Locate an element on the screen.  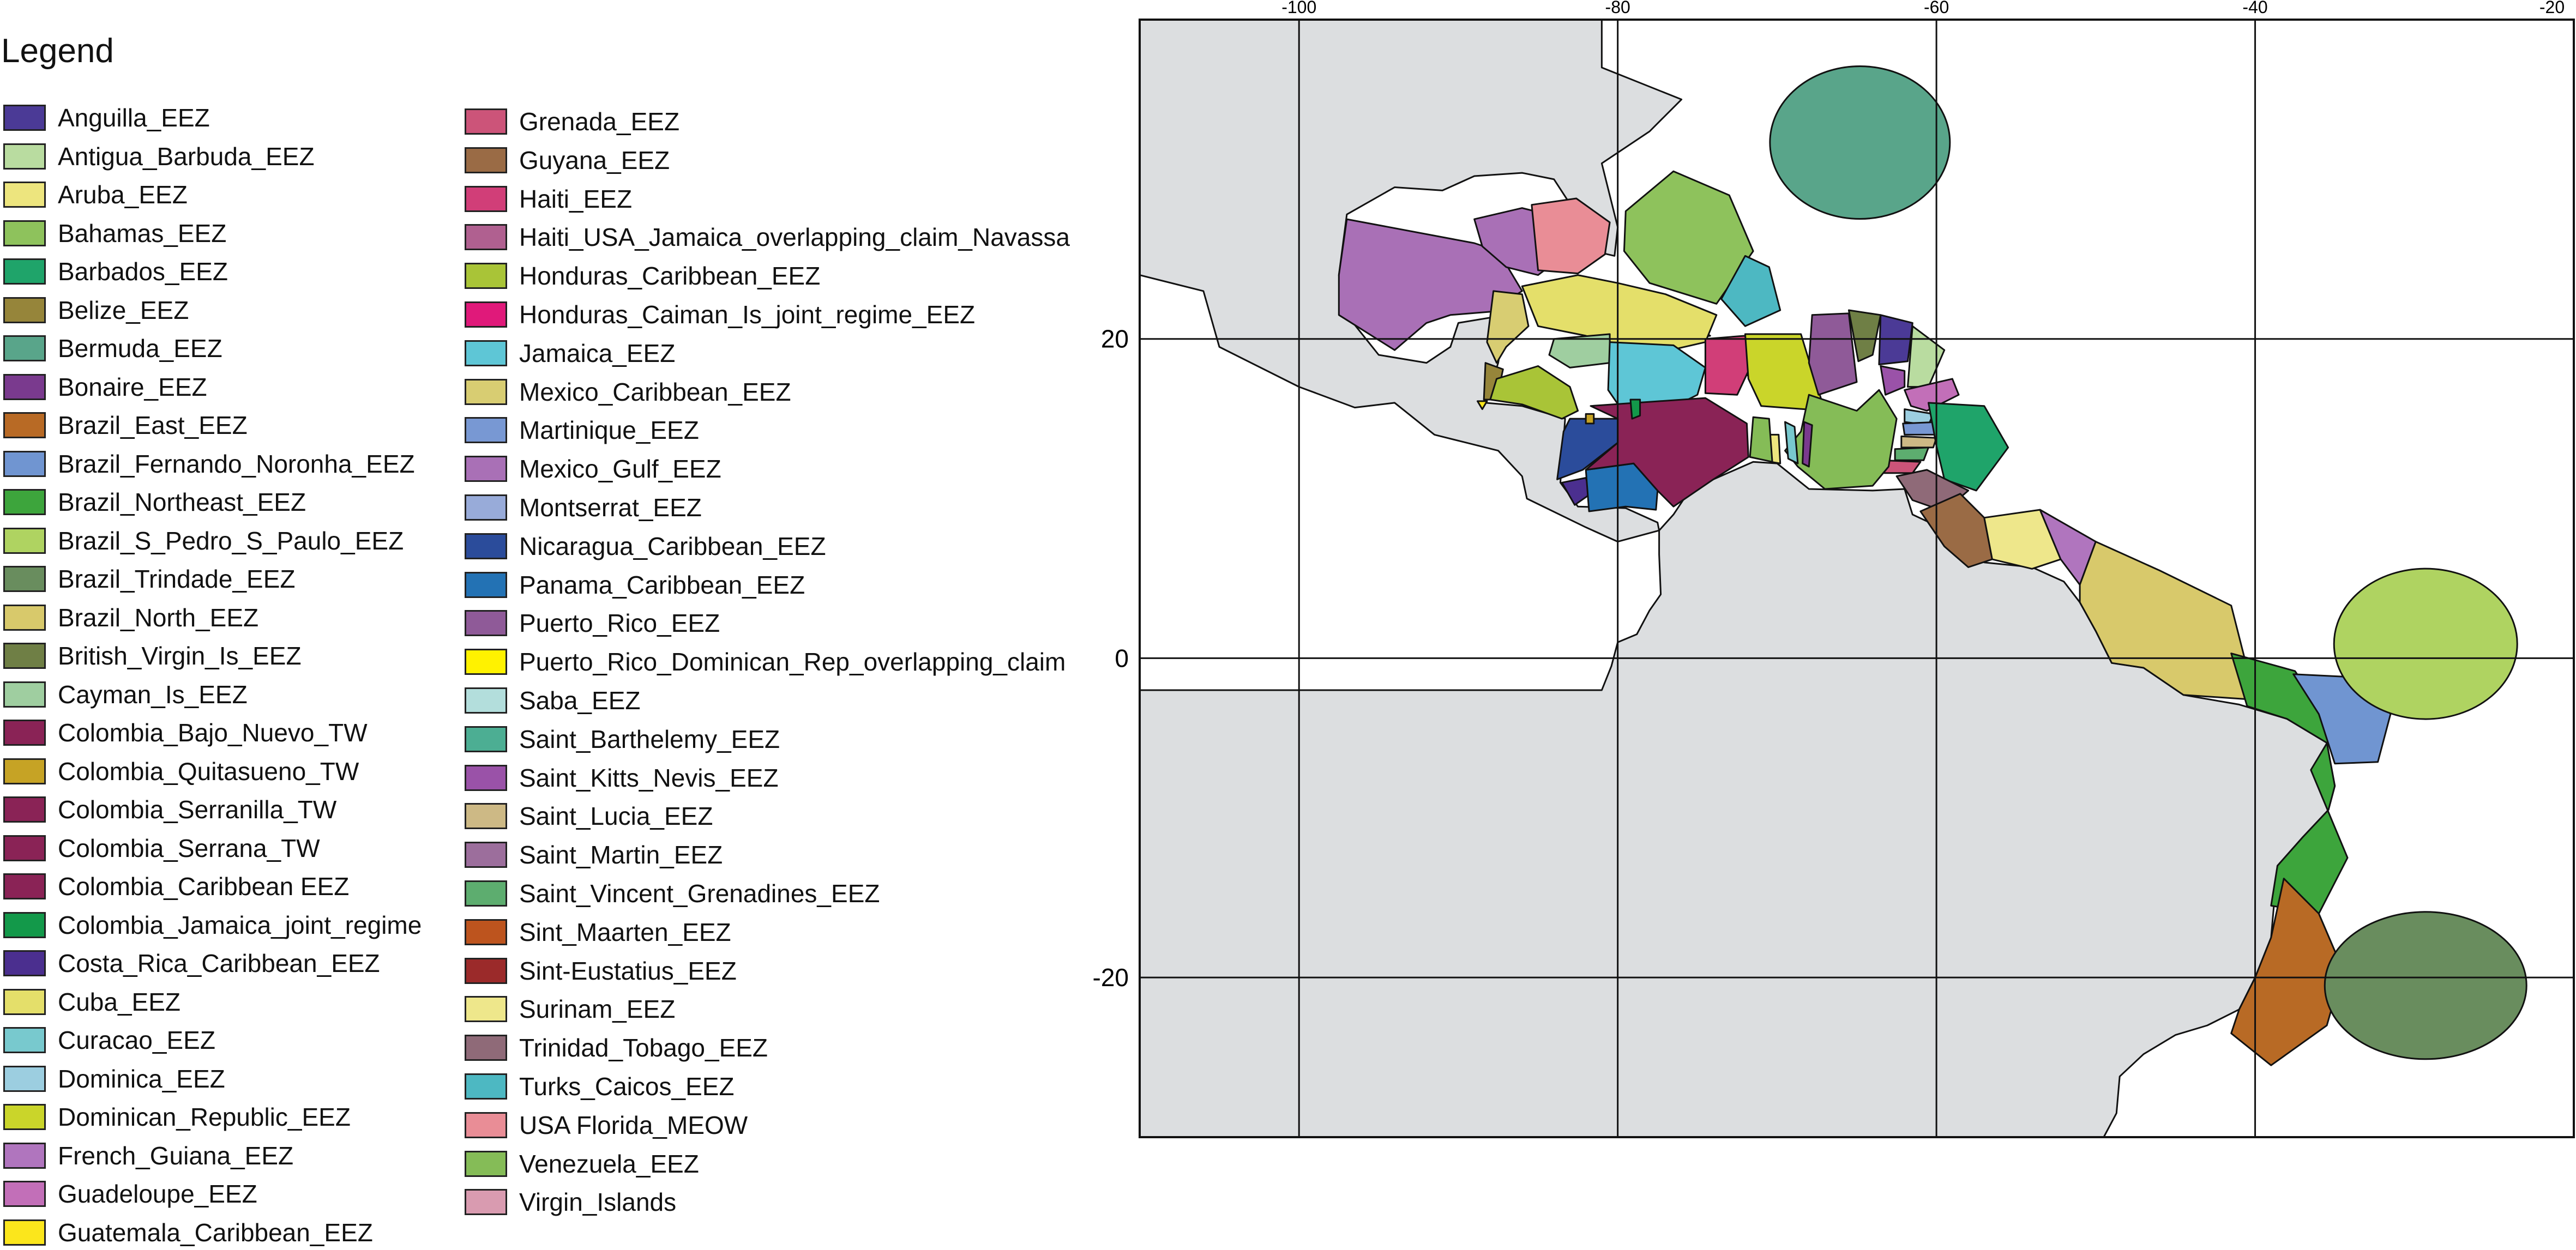
legend-item: Saint_Martin_EEZ is located at coordinates (594, 854).